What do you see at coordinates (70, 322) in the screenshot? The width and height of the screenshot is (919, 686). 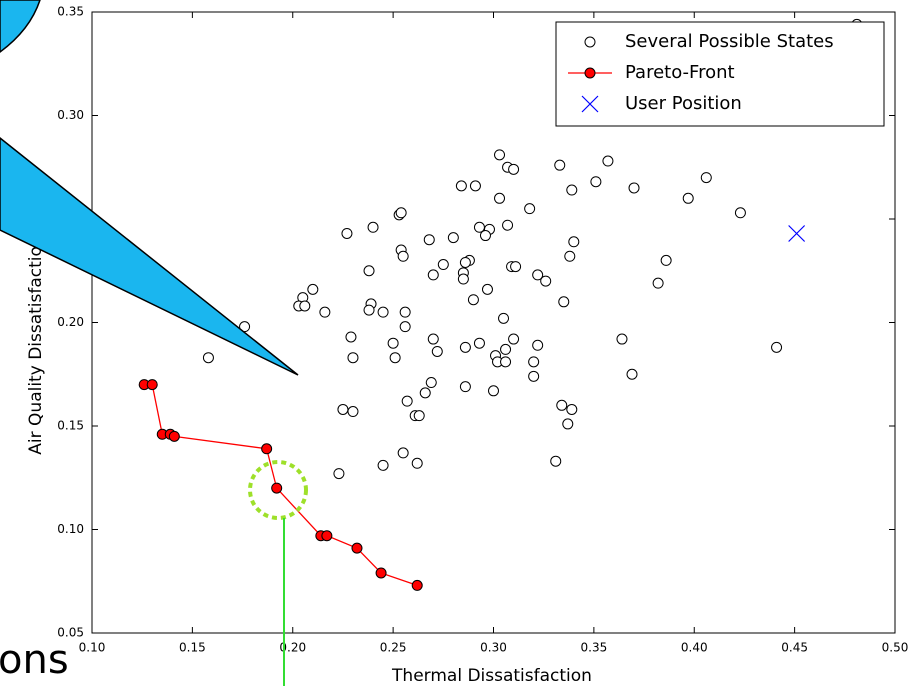 I see `y-tick-label: 0.20` at bounding box center [70, 322].